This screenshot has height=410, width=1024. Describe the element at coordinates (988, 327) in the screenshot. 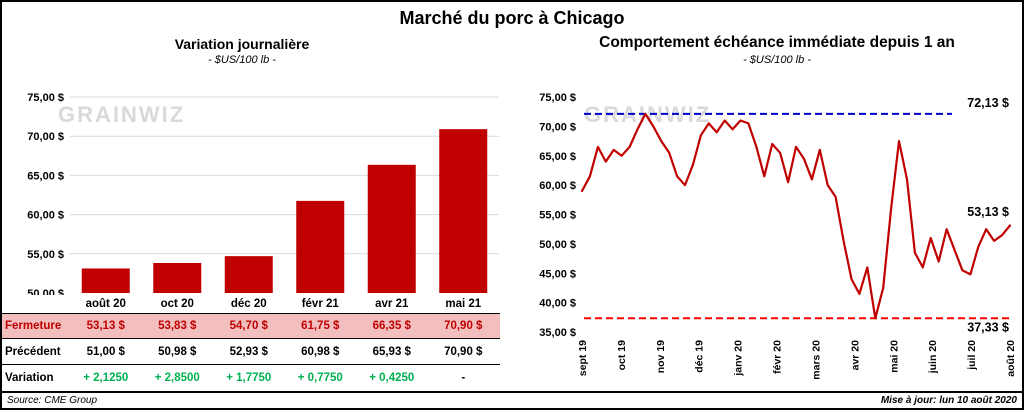

I see `min-value-label: 37,33 $` at that location.